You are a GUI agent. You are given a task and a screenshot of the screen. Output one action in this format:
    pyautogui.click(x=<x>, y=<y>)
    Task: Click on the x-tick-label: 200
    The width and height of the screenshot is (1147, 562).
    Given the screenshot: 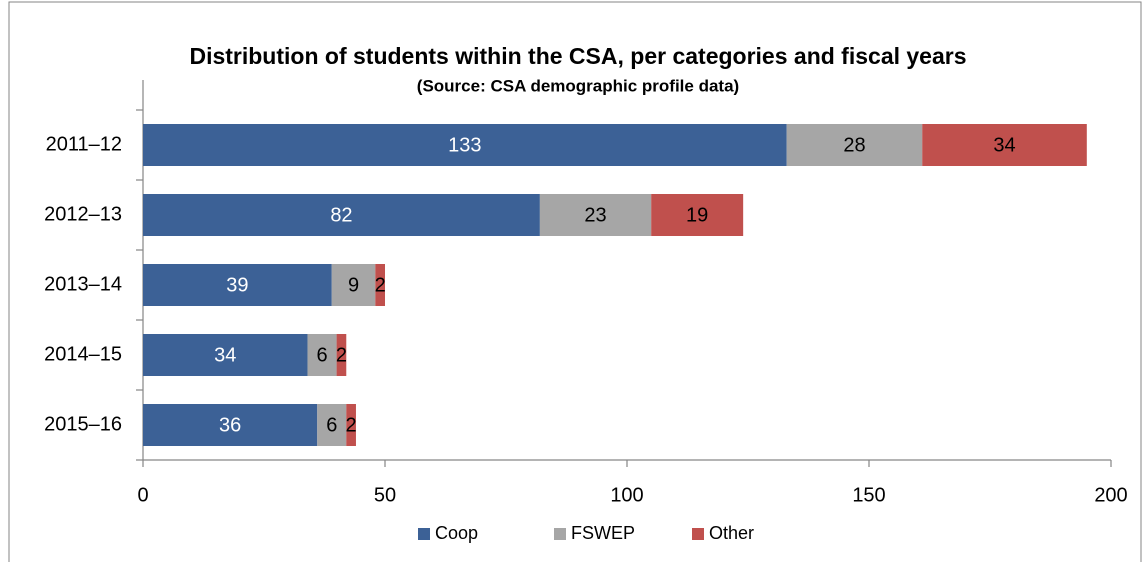 What is the action you would take?
    pyautogui.click(x=1110, y=495)
    